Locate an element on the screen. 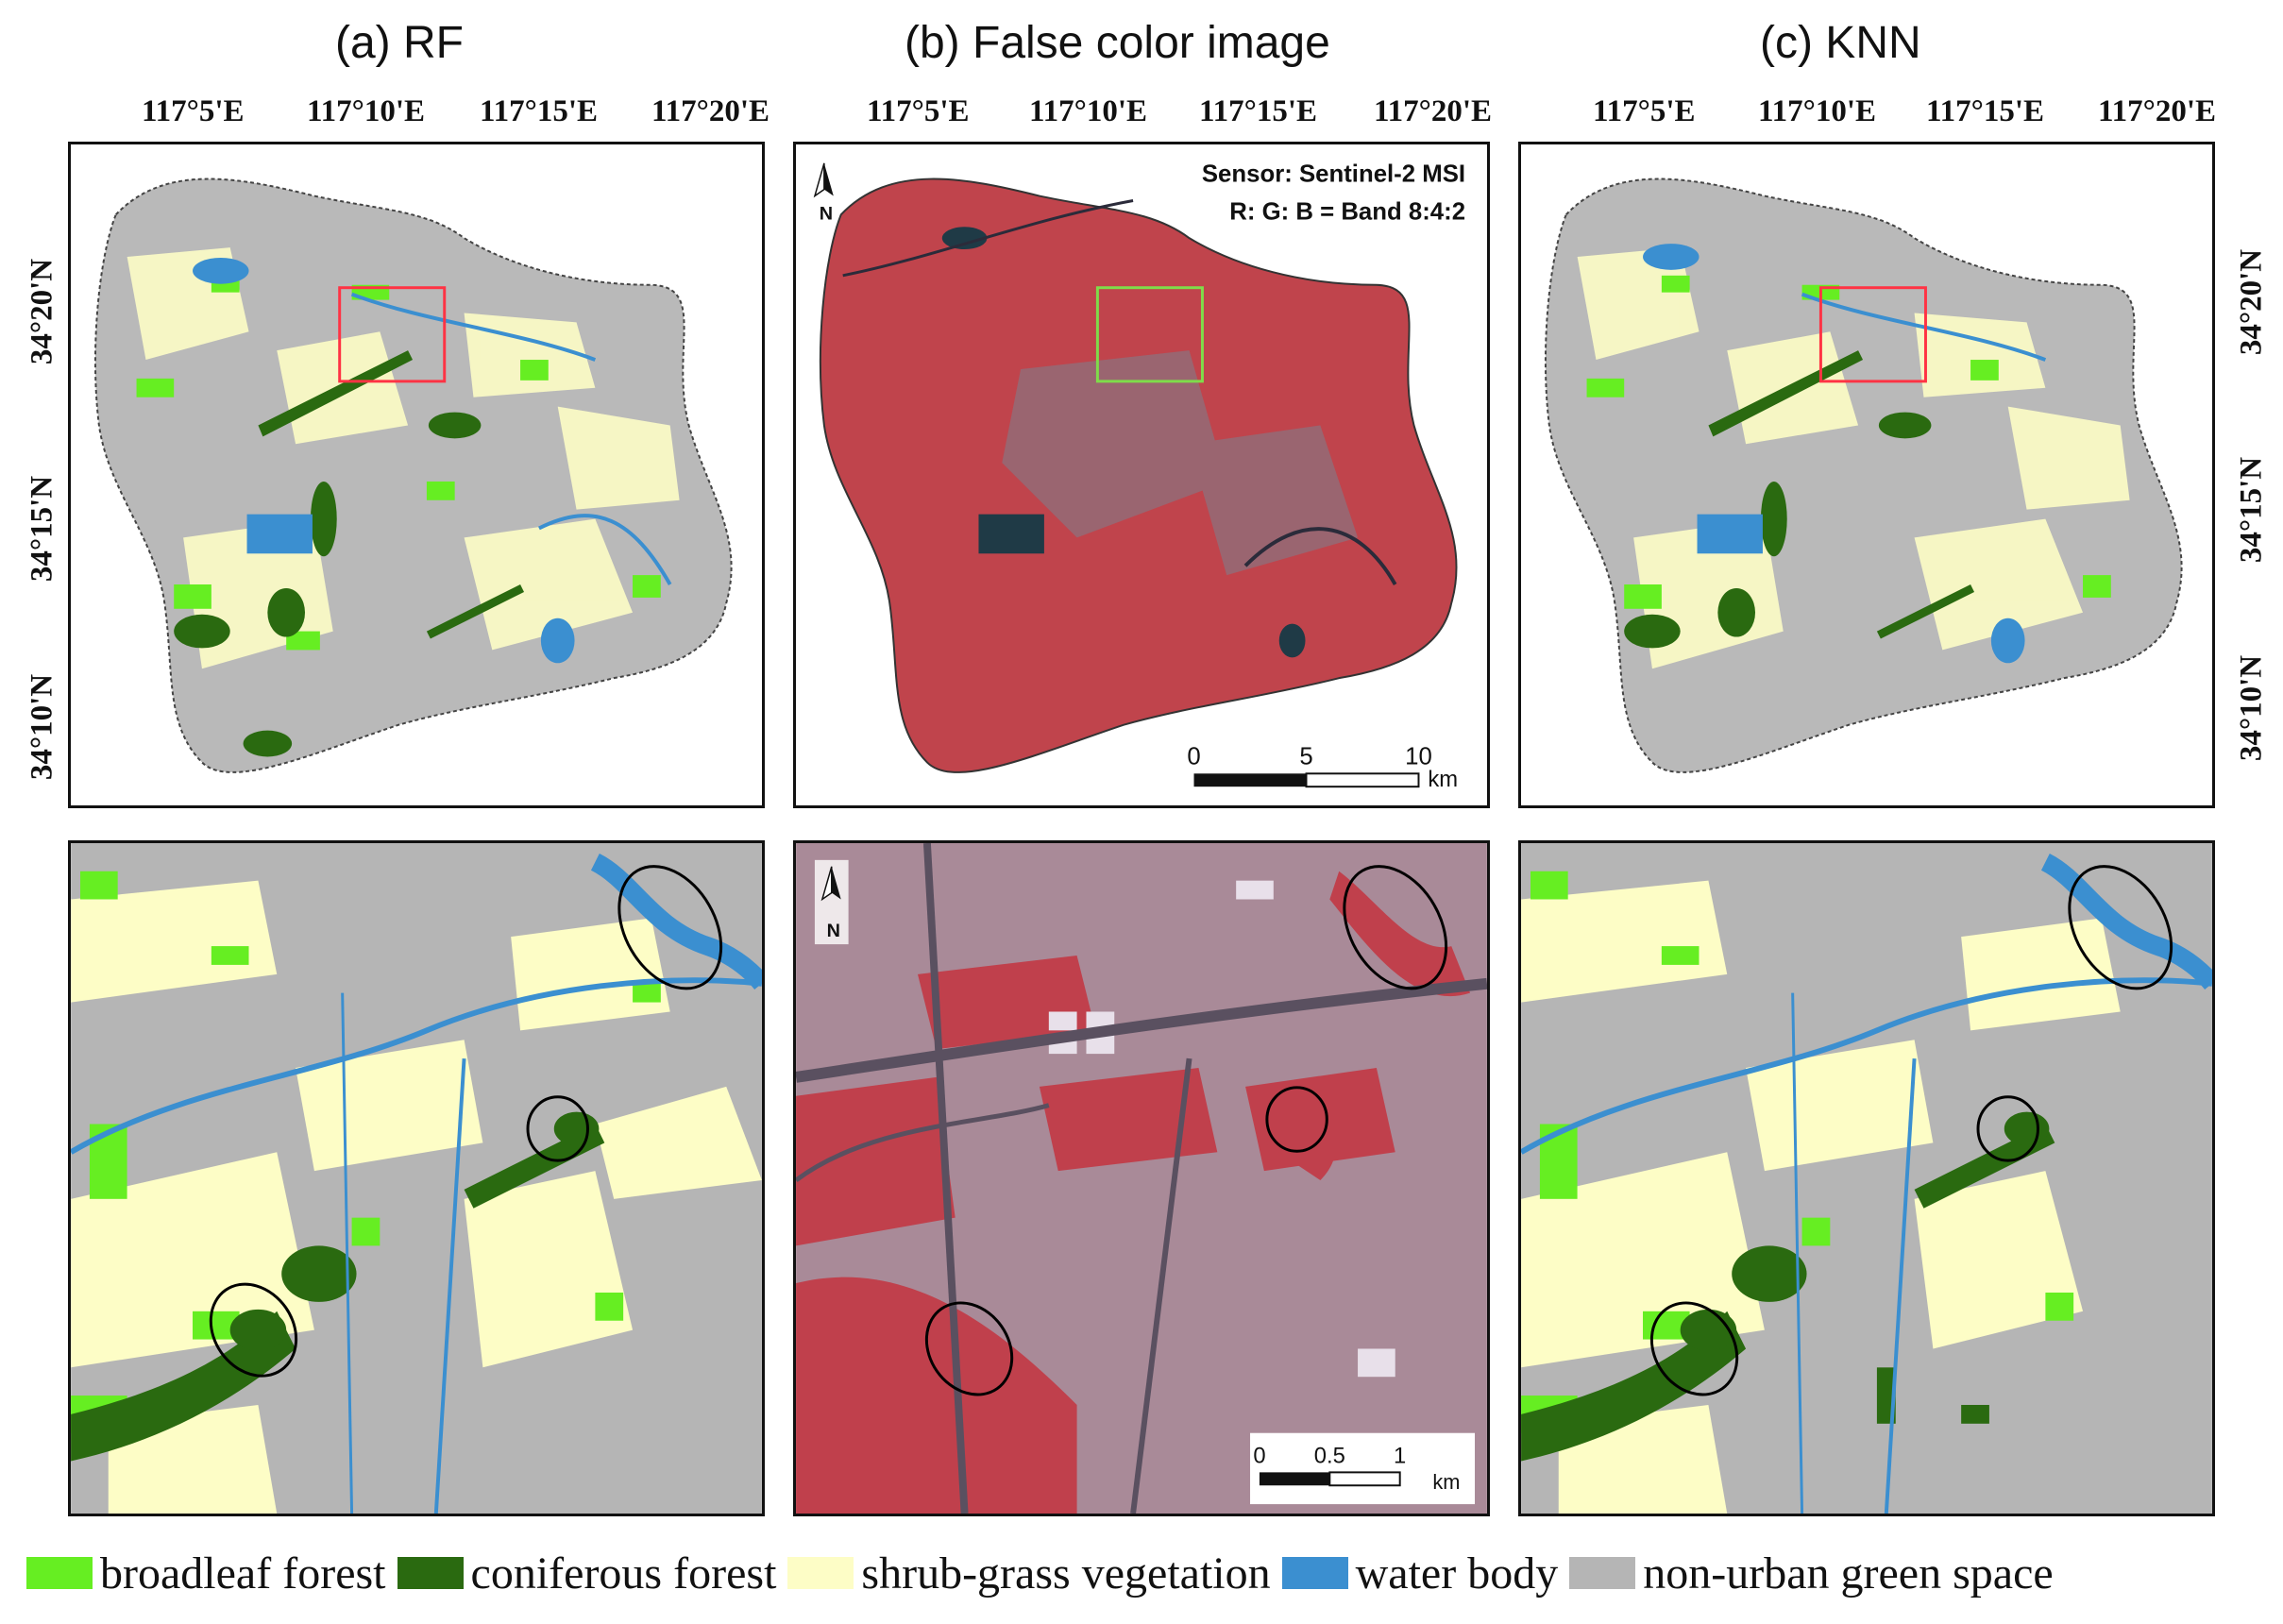  legend-swatch-broadleaf is located at coordinates (59, 1573).